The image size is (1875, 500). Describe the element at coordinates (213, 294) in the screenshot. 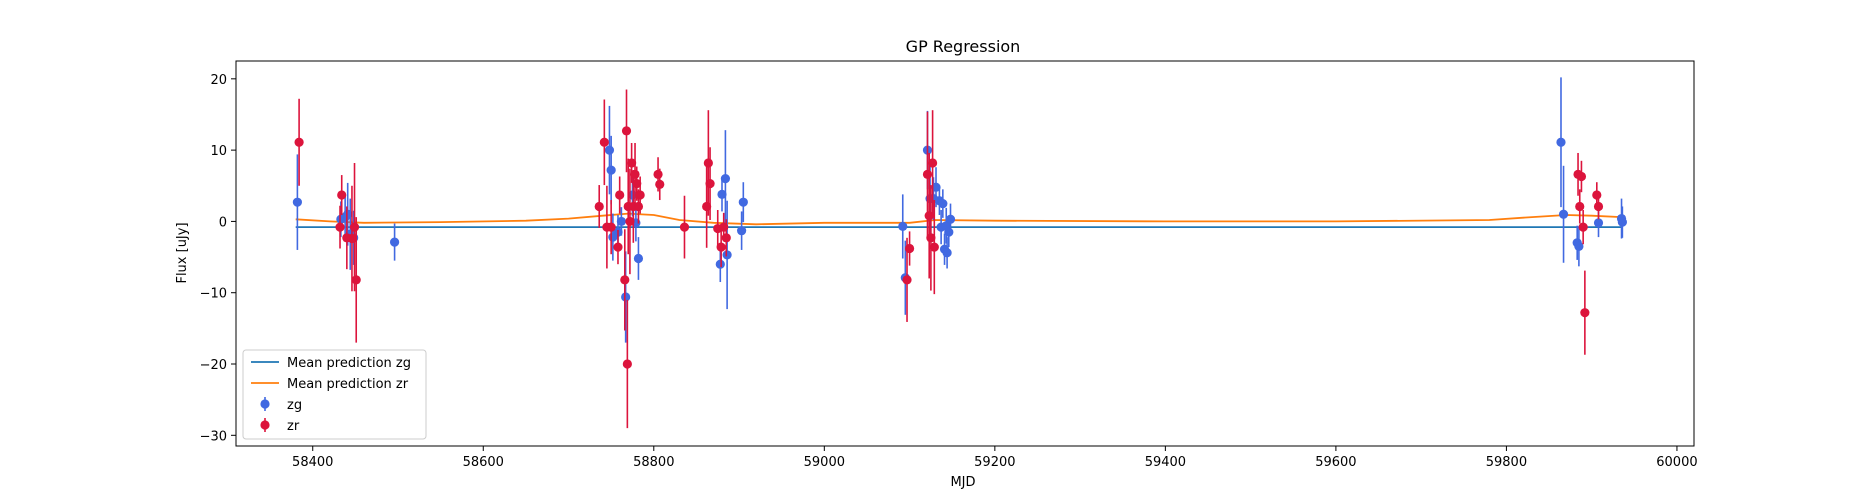

I see `y-tick-label: −10` at that location.